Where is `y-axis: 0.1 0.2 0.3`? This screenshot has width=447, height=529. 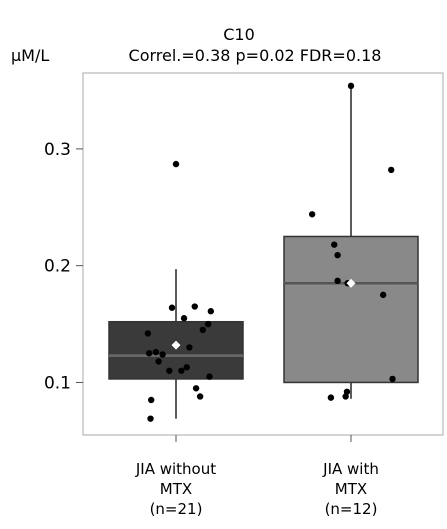
y-axis: 0.1 0.2 0.3 is located at coordinates (63, 266).